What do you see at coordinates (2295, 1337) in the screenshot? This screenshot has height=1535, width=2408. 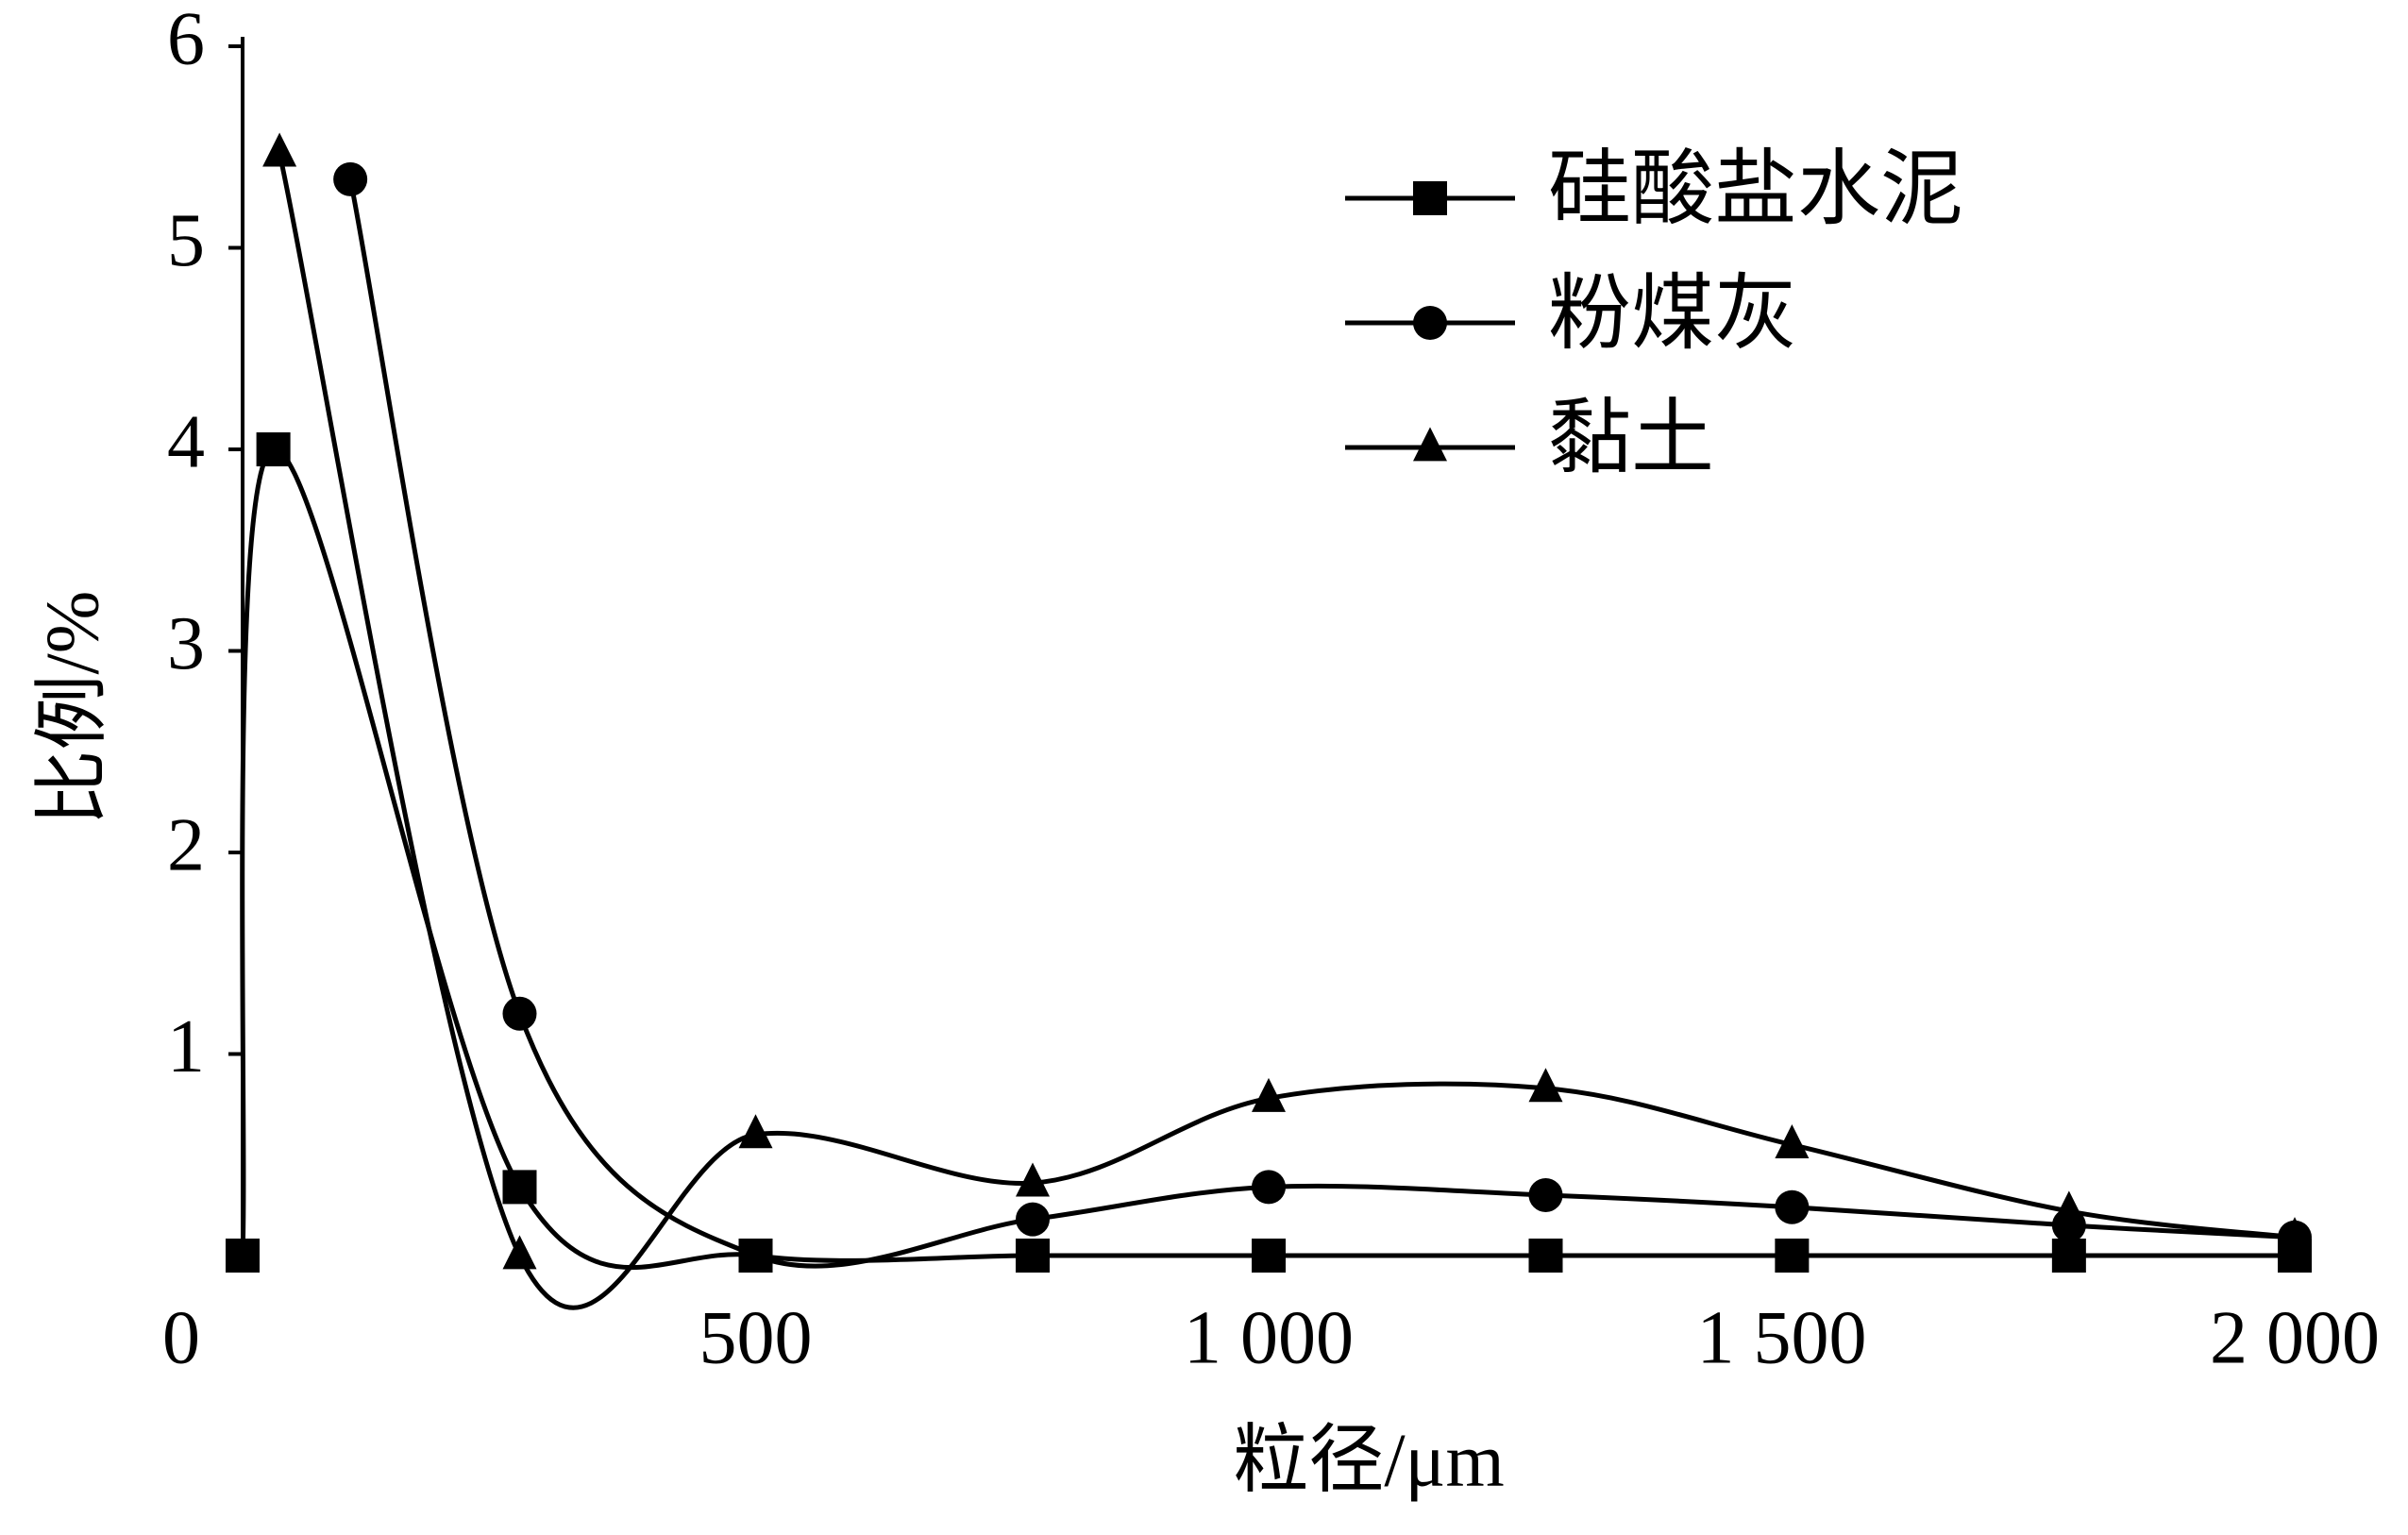 I see `x-tick-label: 2 000` at bounding box center [2295, 1337].